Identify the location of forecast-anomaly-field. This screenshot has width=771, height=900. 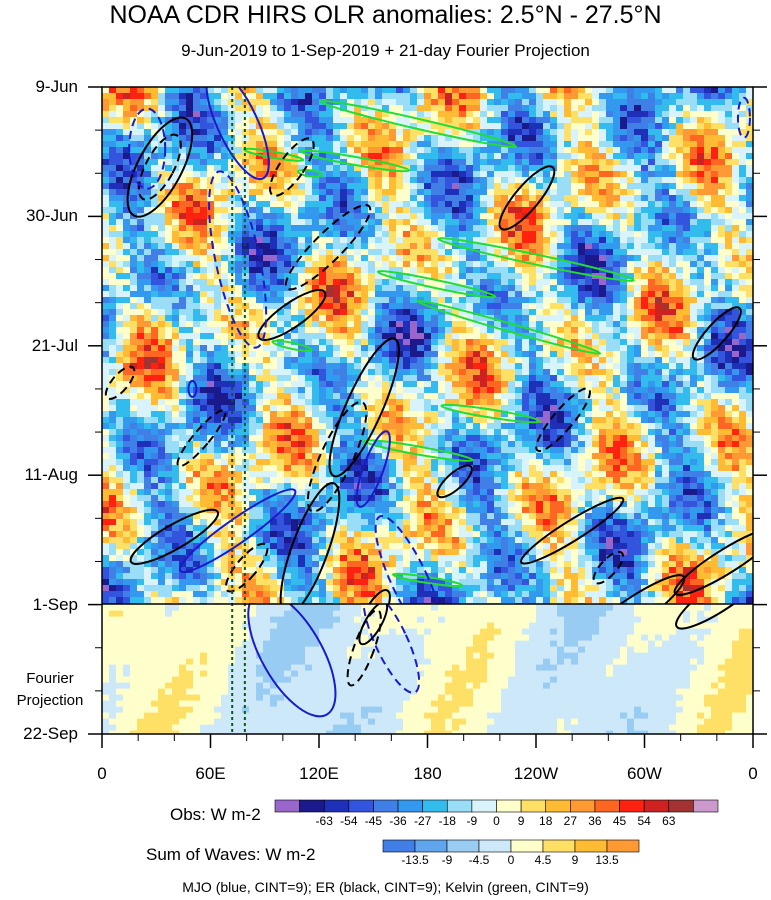
(427, 669).